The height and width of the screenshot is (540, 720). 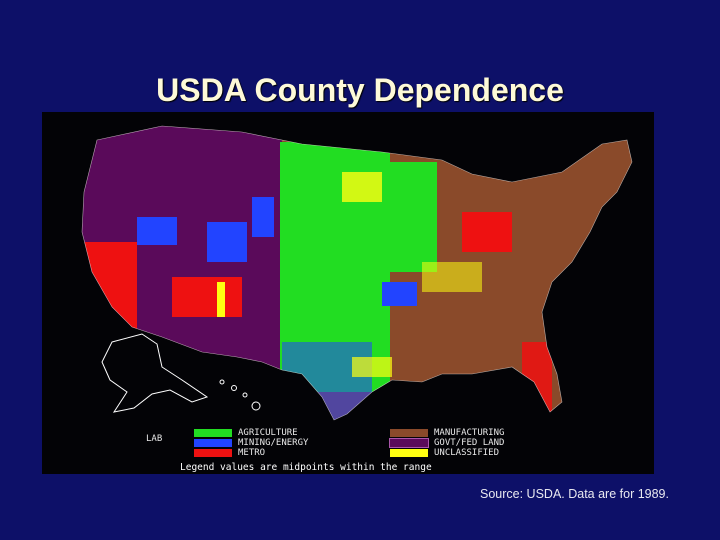 What do you see at coordinates (213, 432) in the screenshot?
I see `legend-swatch-agriculture` at bounding box center [213, 432].